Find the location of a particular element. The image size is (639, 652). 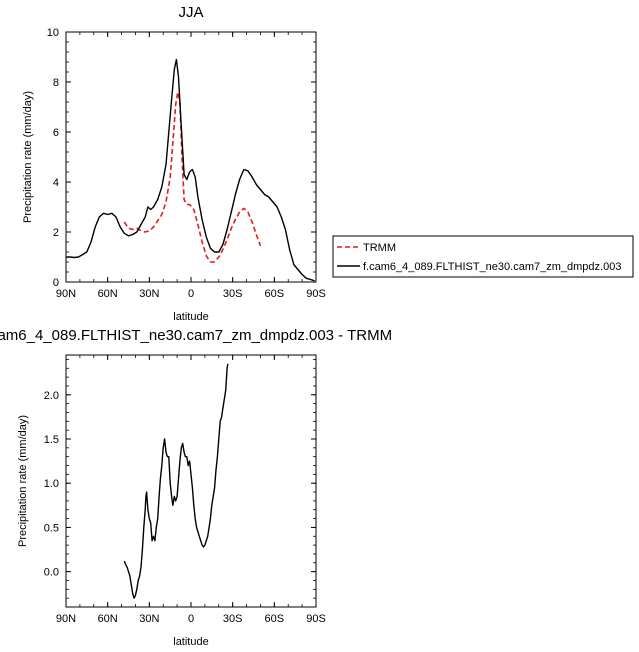

y-tick-label: 10 is located at coordinates (53, 33).